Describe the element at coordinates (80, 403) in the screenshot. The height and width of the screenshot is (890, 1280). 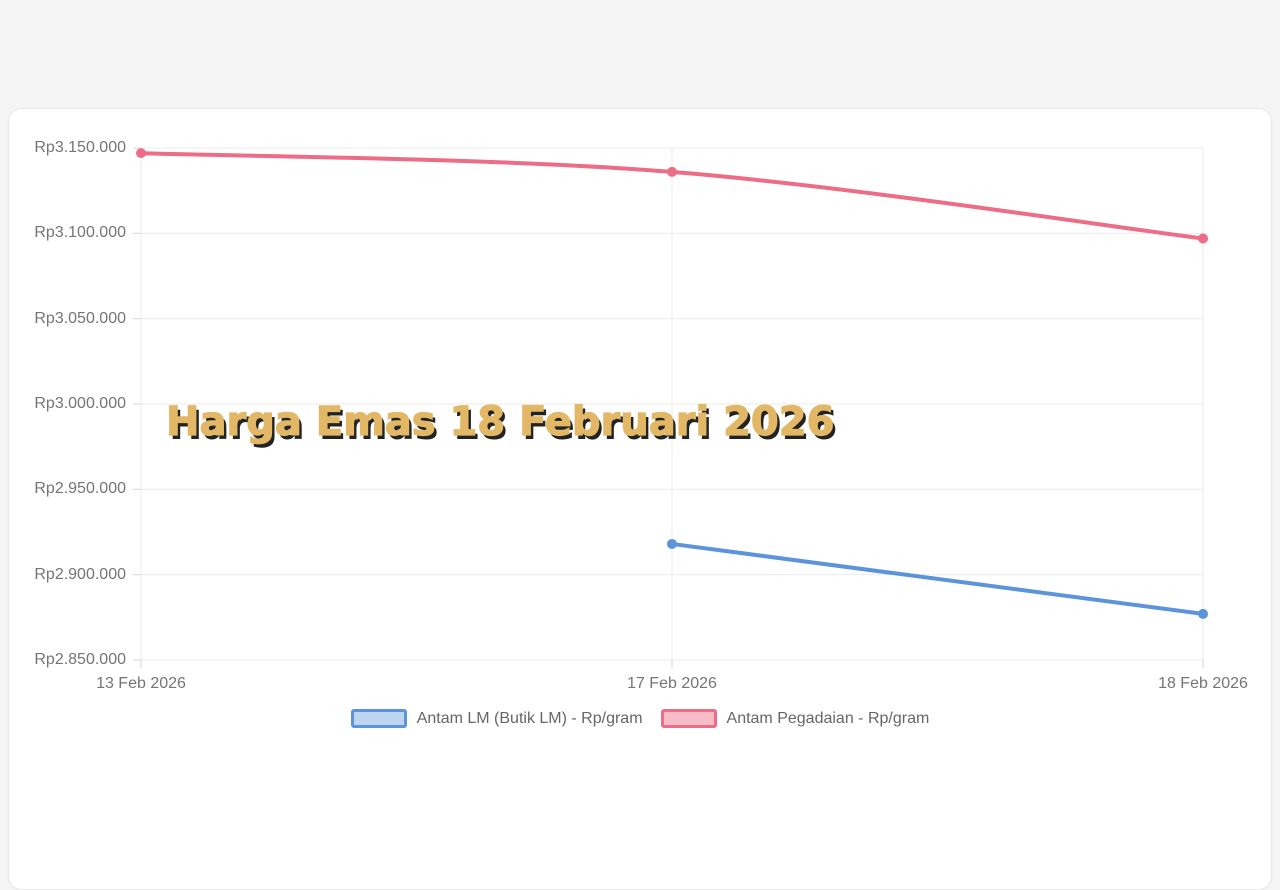
I see `y-tick-label: Rp3.000.000` at that location.